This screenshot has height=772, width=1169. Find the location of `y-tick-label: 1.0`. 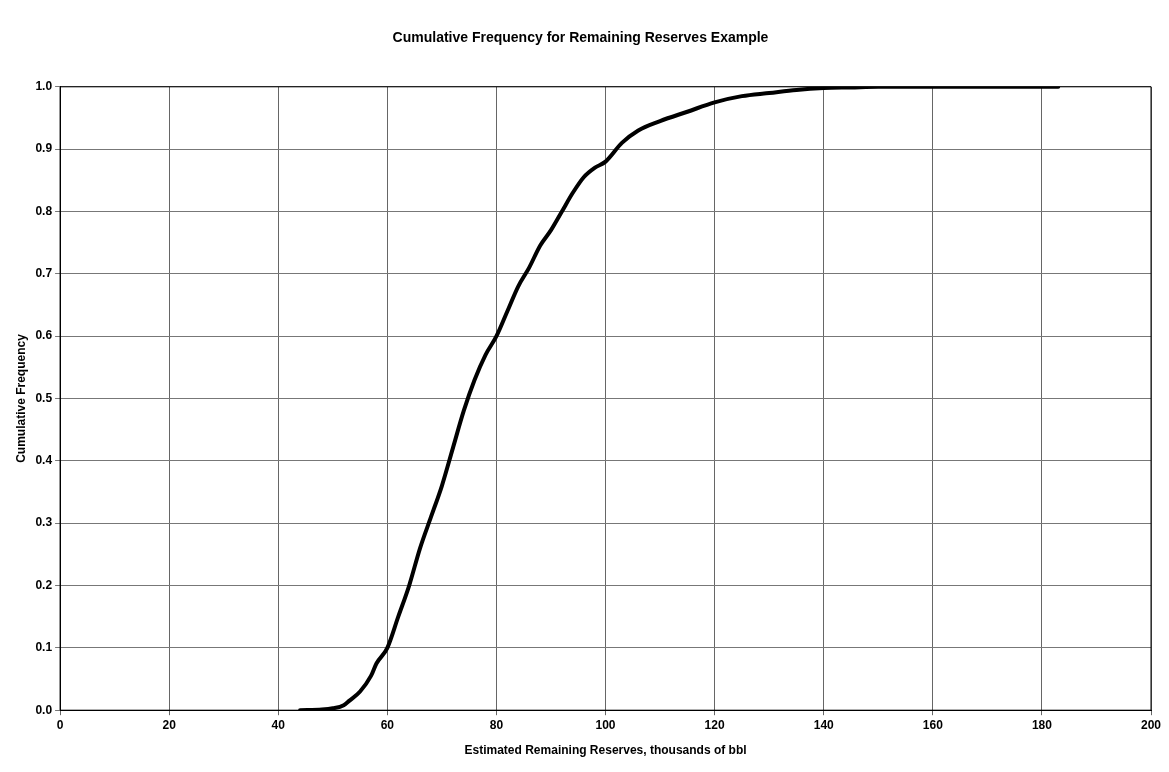

y-tick-label: 1.0 is located at coordinates (44, 86).